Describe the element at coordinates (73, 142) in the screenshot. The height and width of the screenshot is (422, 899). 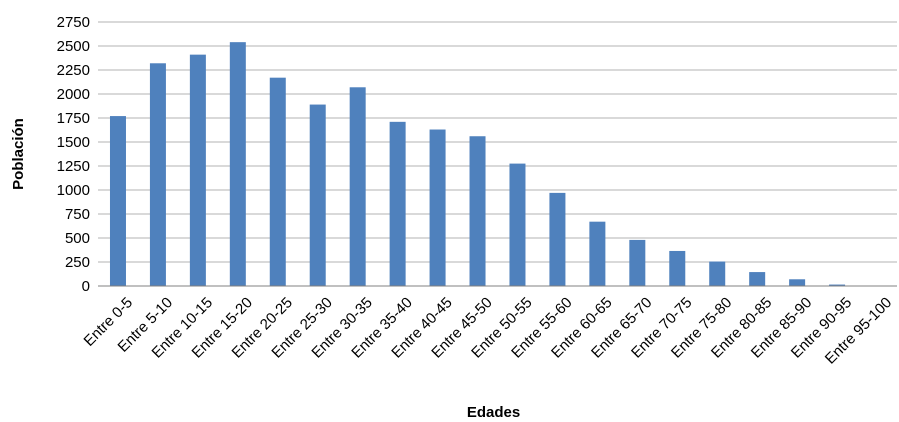
I see `y-tick-label: 1500` at that location.